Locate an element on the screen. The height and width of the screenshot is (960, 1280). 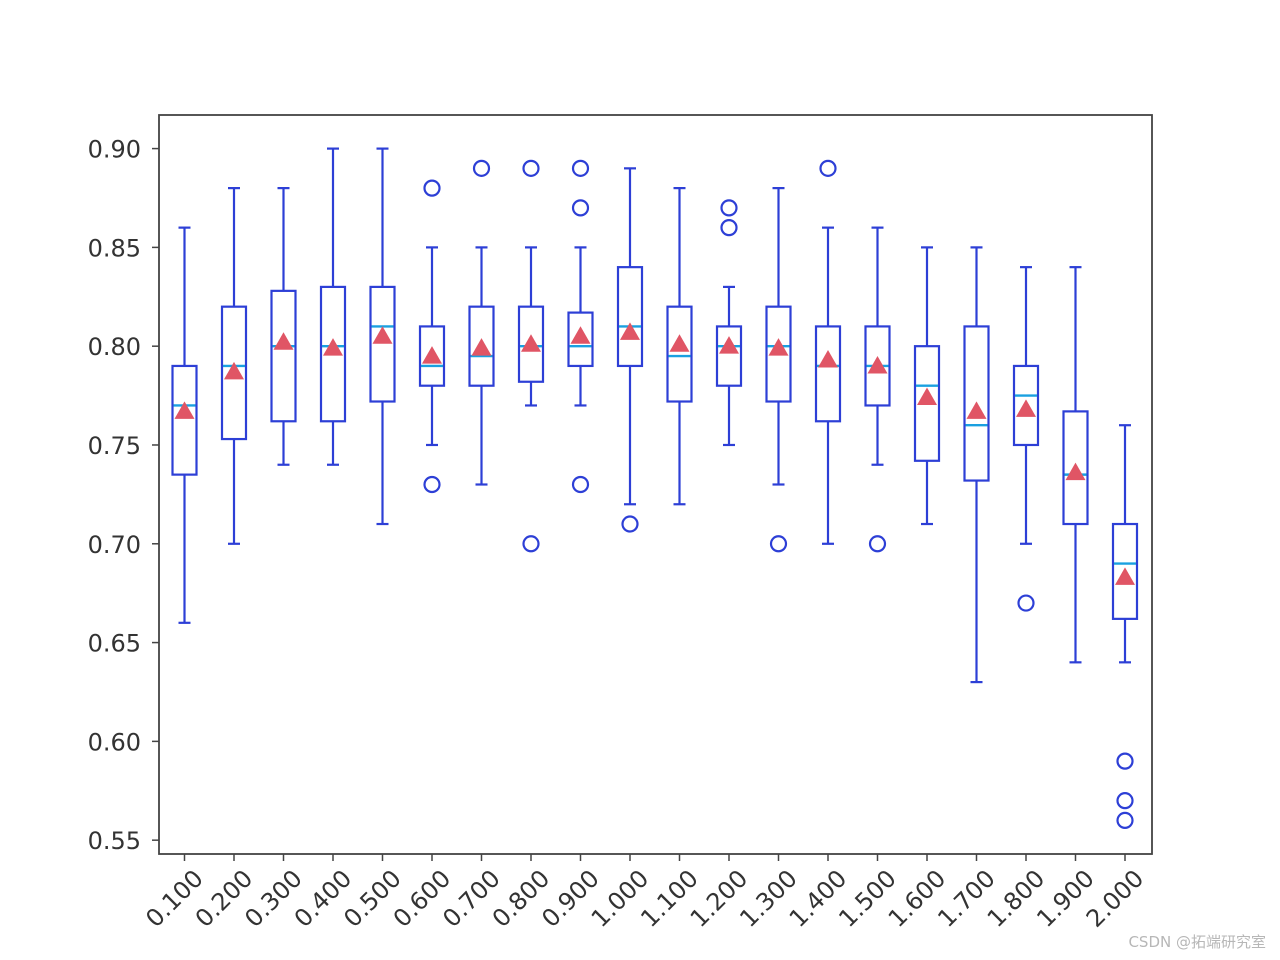
box-1.500 is located at coordinates (877, 389).